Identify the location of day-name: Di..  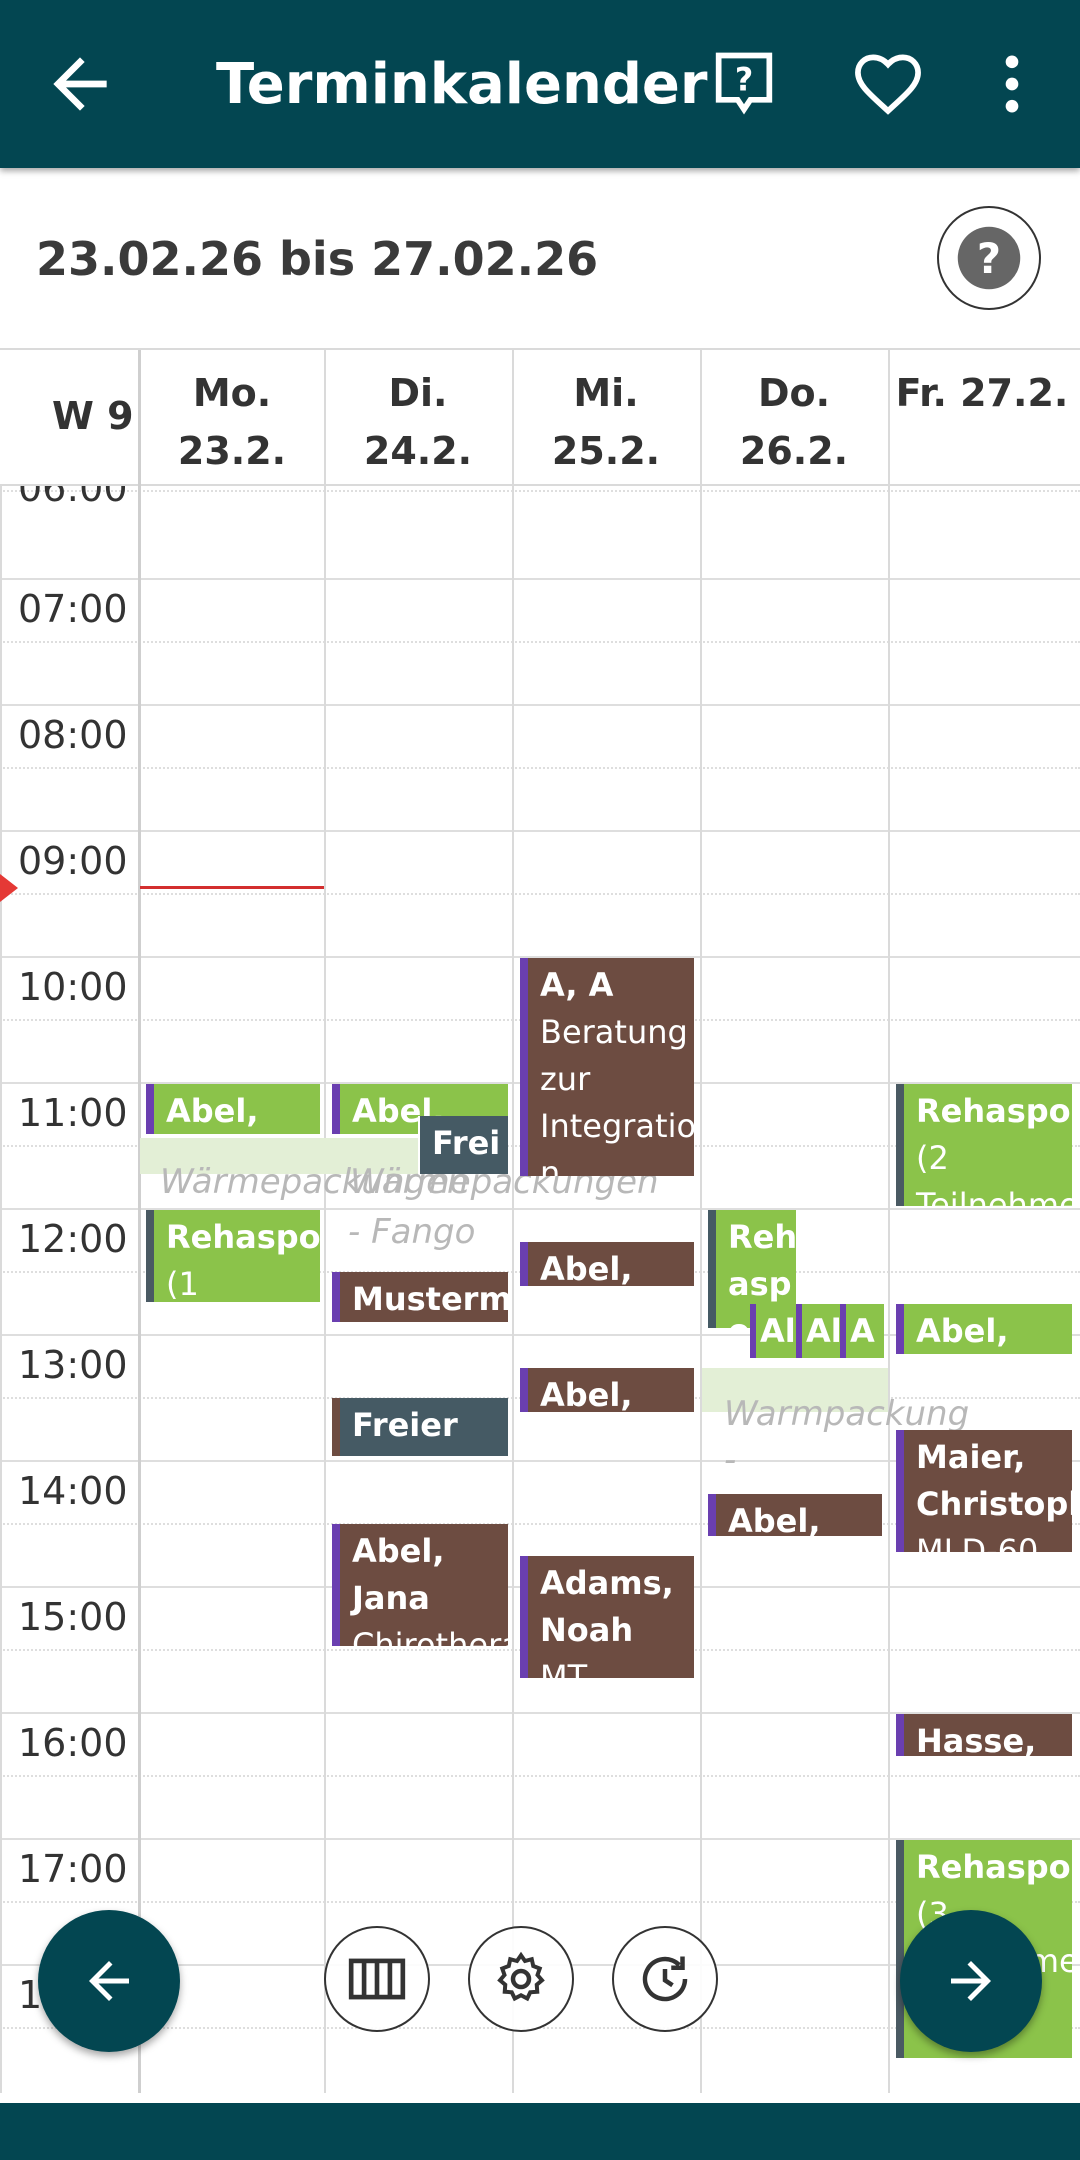
(418, 393).